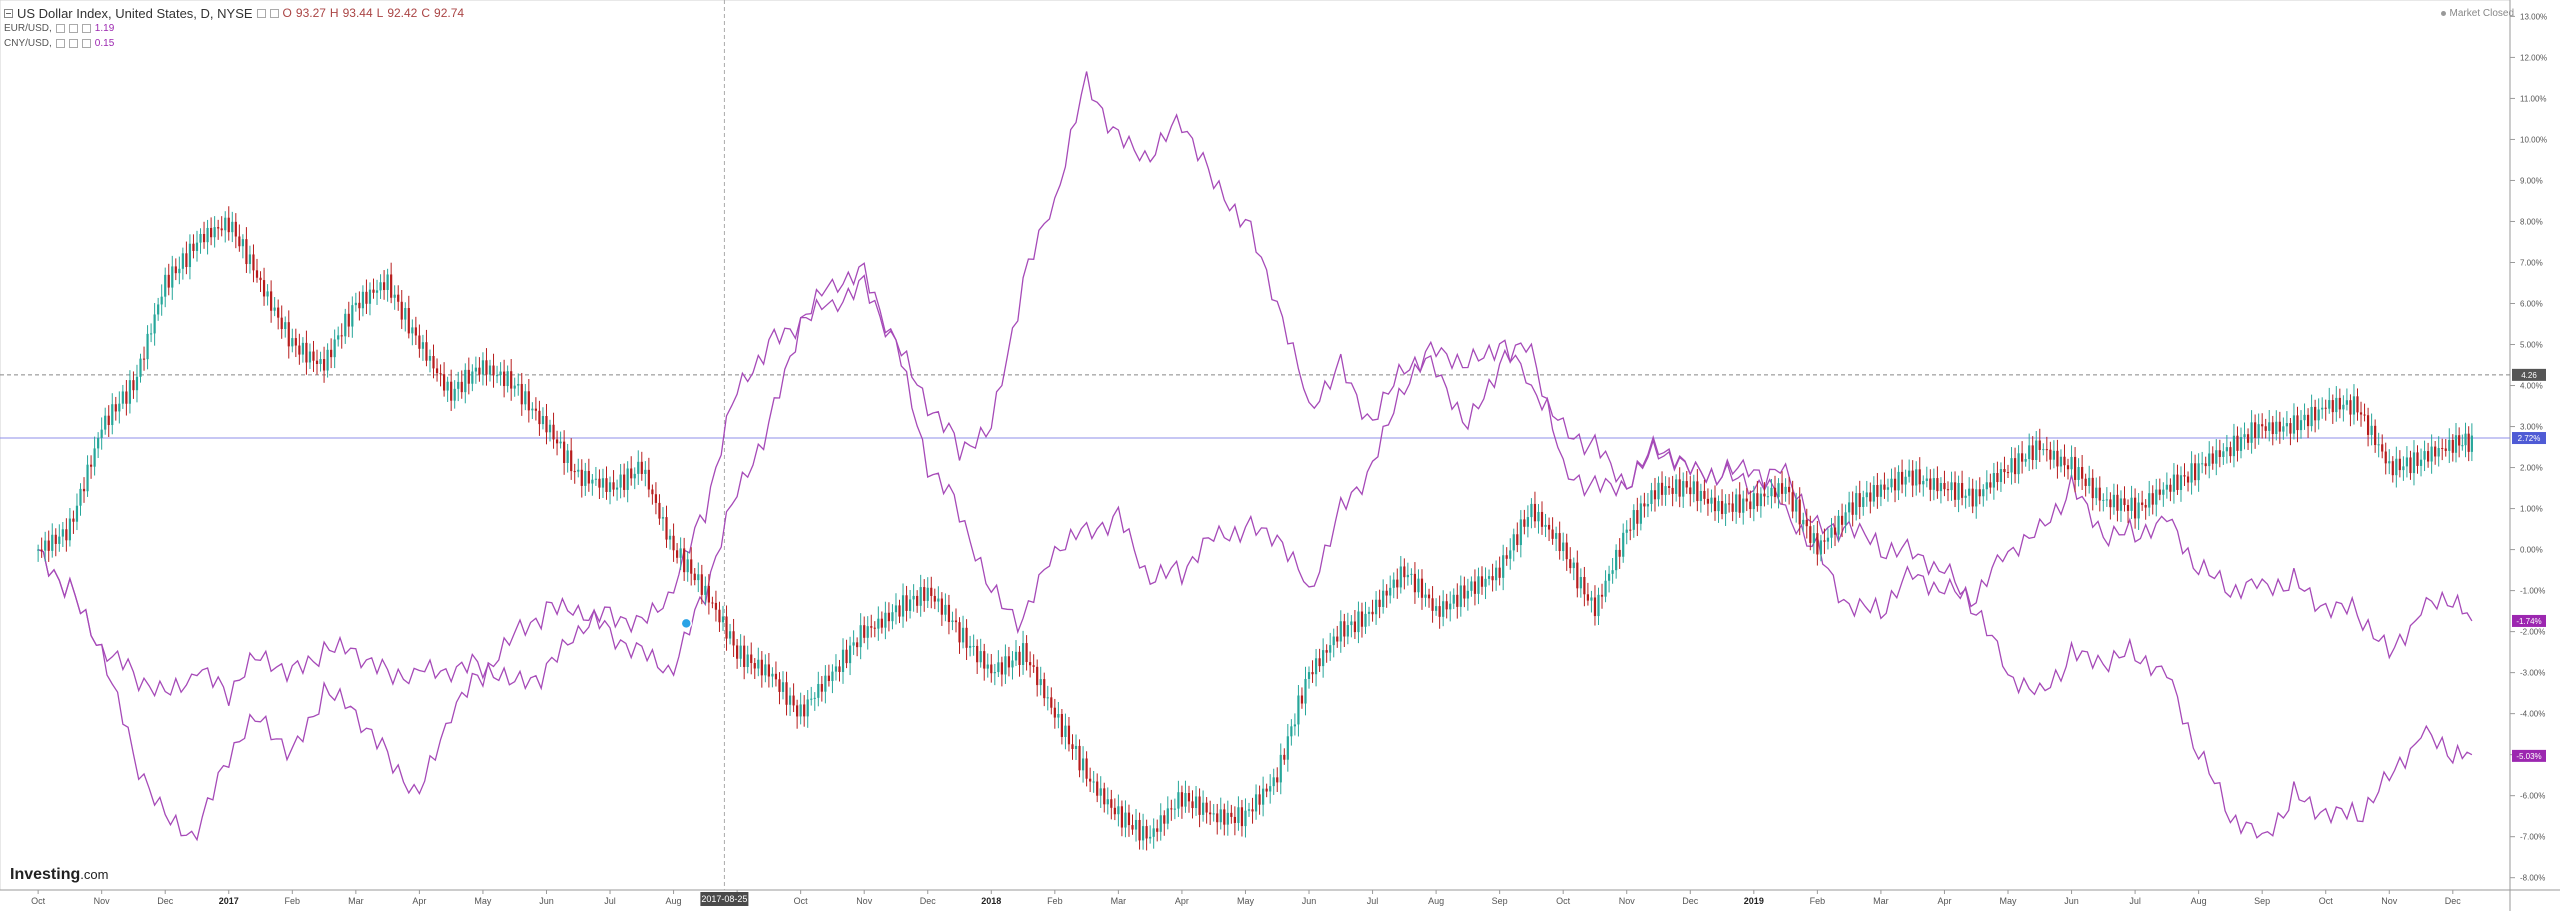  What do you see at coordinates (2532, 878) in the screenshot?
I see `y-tick-label: -8.00%` at bounding box center [2532, 878].